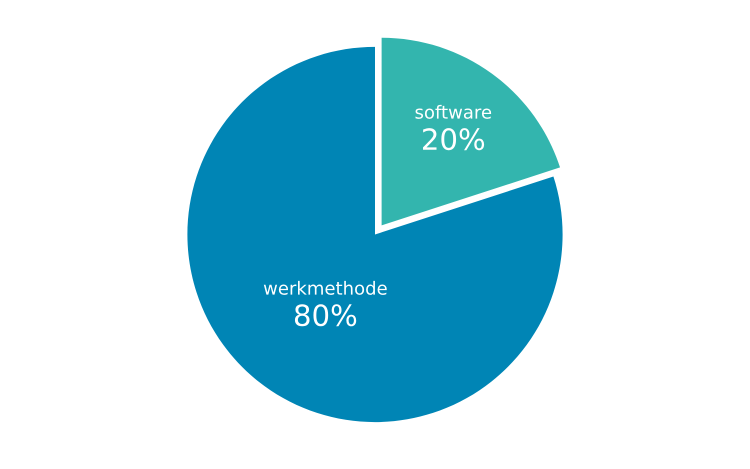 The width and height of the screenshot is (750, 469). Describe the element at coordinates (325, 287) in the screenshot. I see `slice-label: werkmethode` at that location.